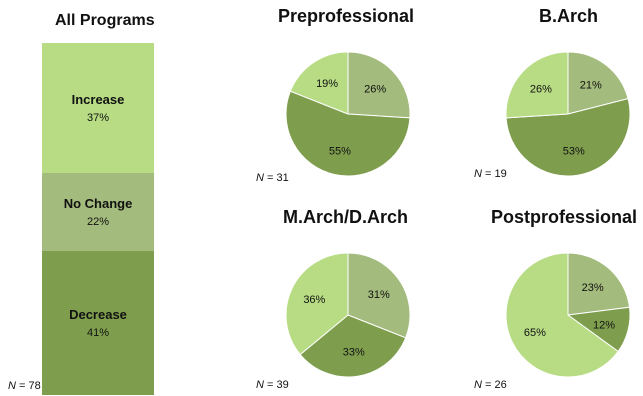 This screenshot has height=396, width=643. What do you see at coordinates (564, 217) in the screenshot?
I see `postprofessional-title: Postprofessional` at bounding box center [564, 217].